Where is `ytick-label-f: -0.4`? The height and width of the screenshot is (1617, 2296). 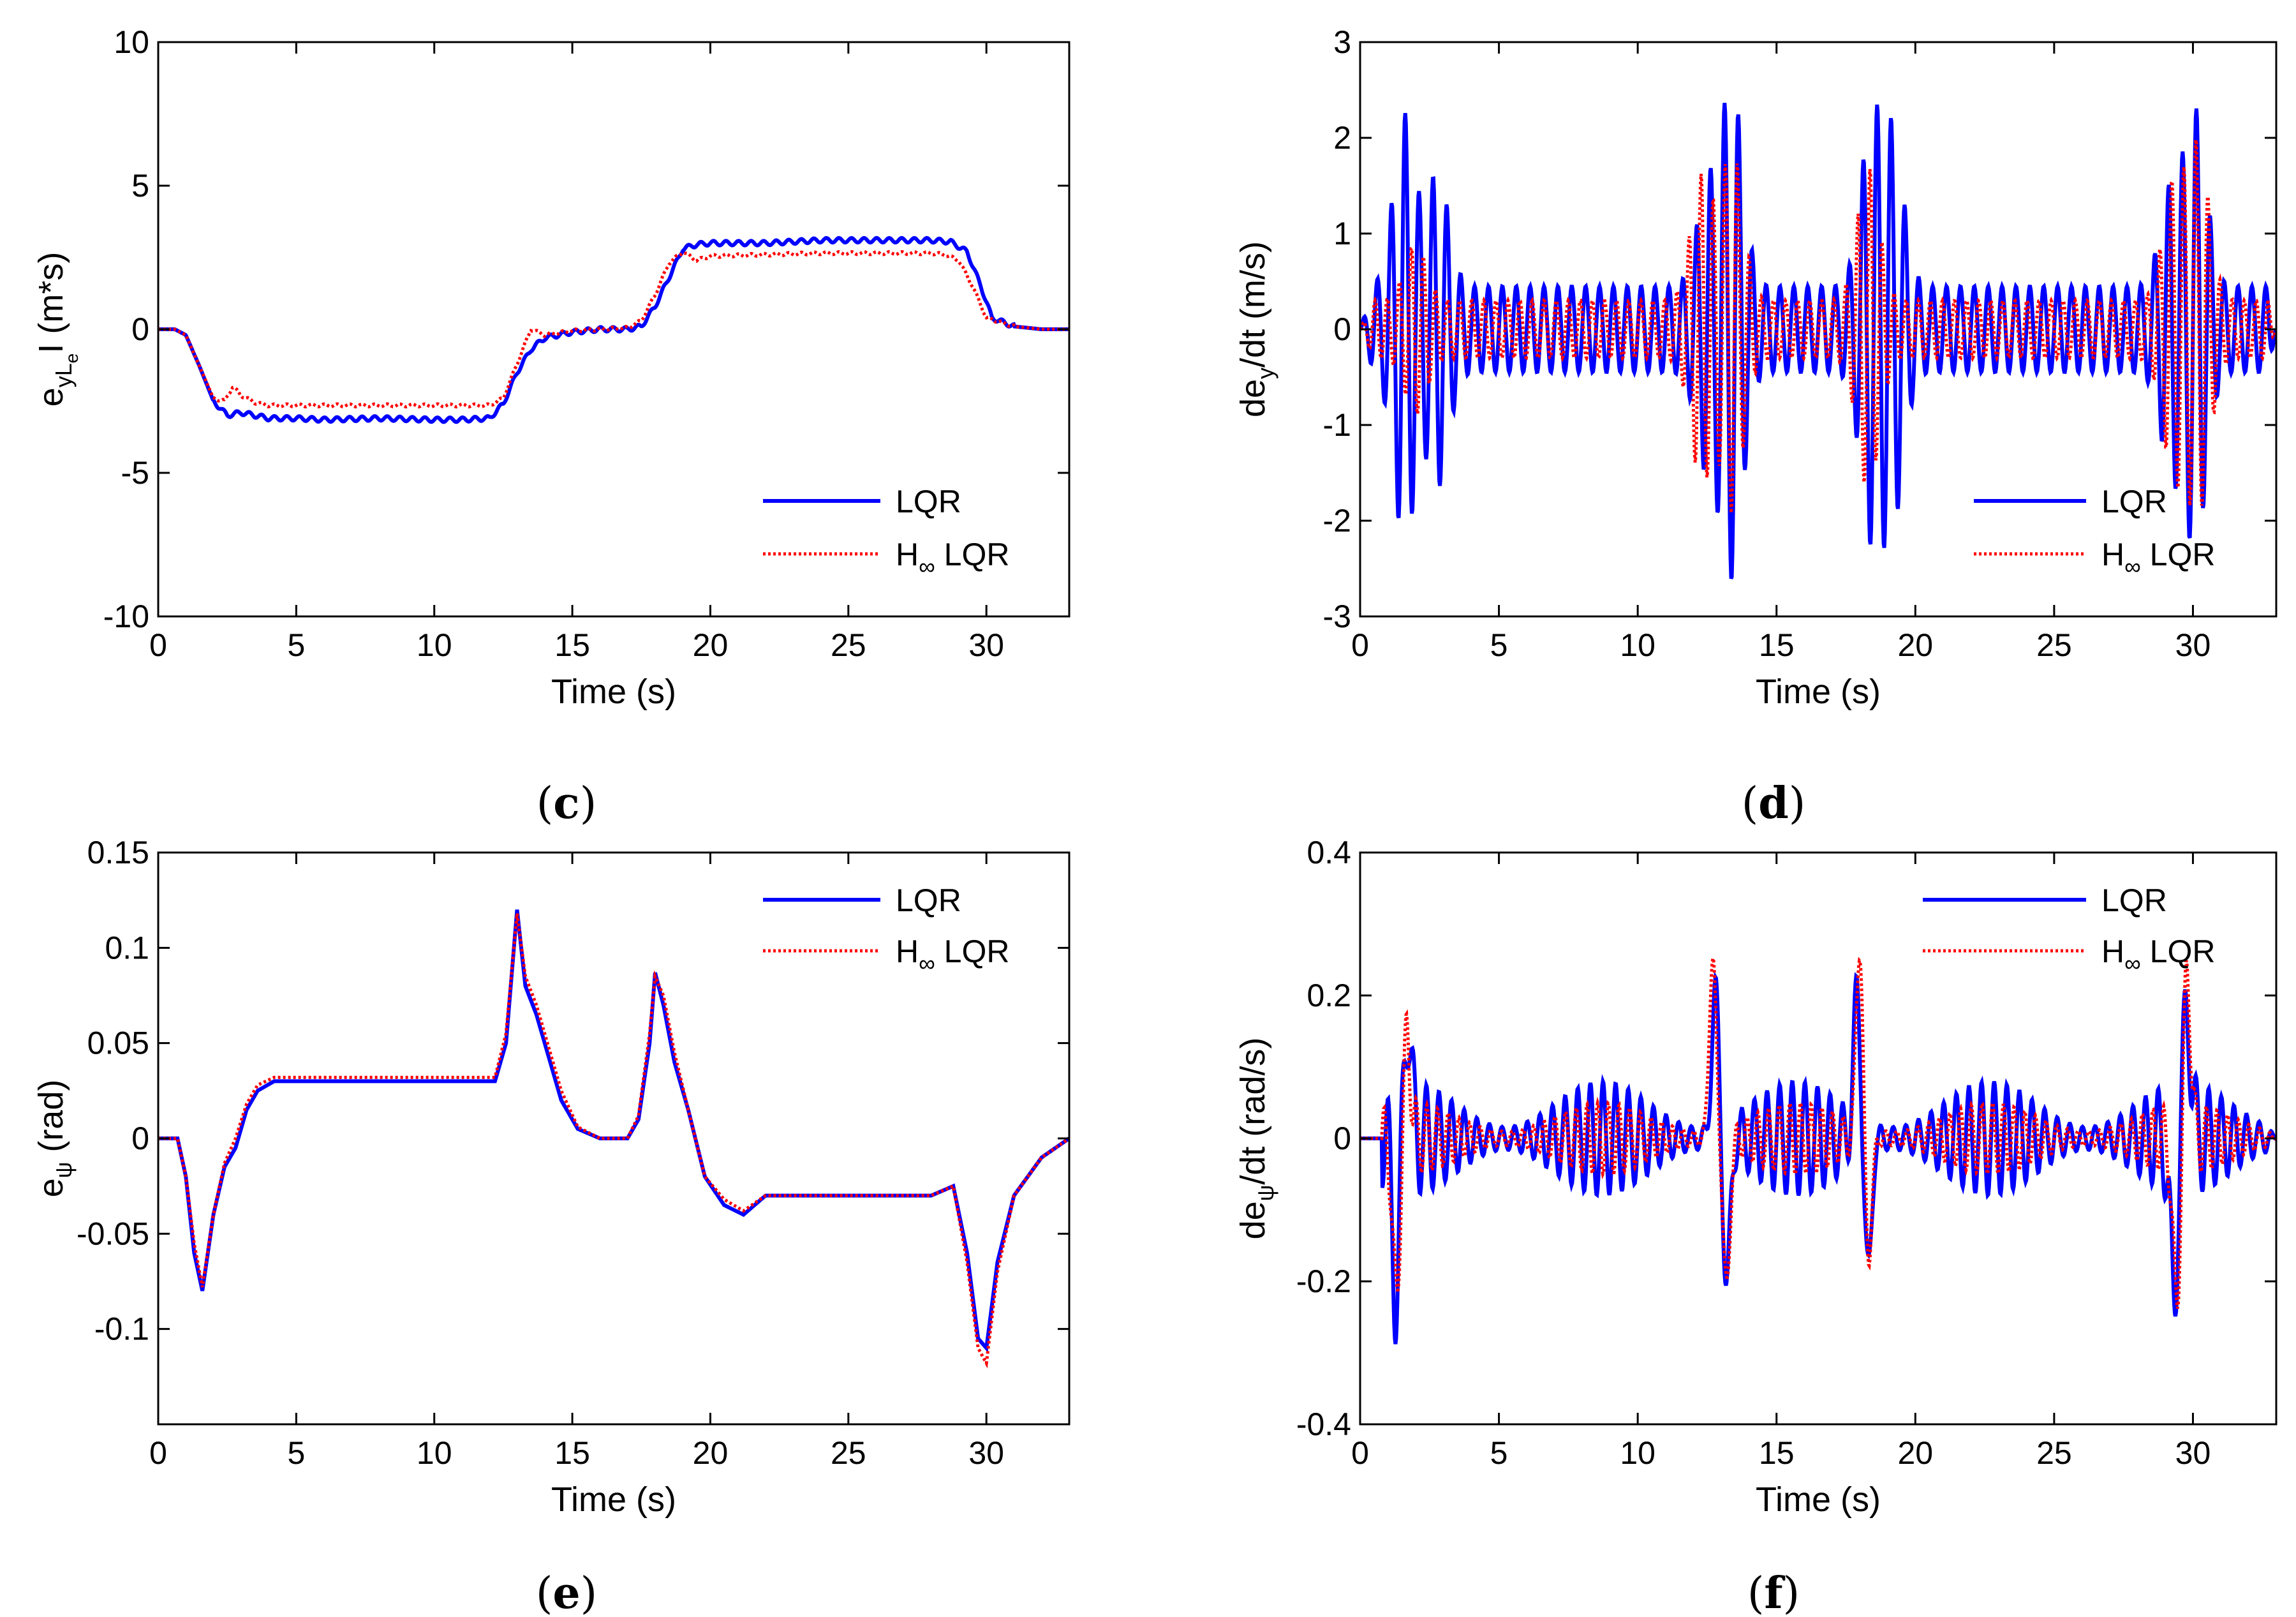 ytick-label-f: -0.4 is located at coordinates (1323, 1424).